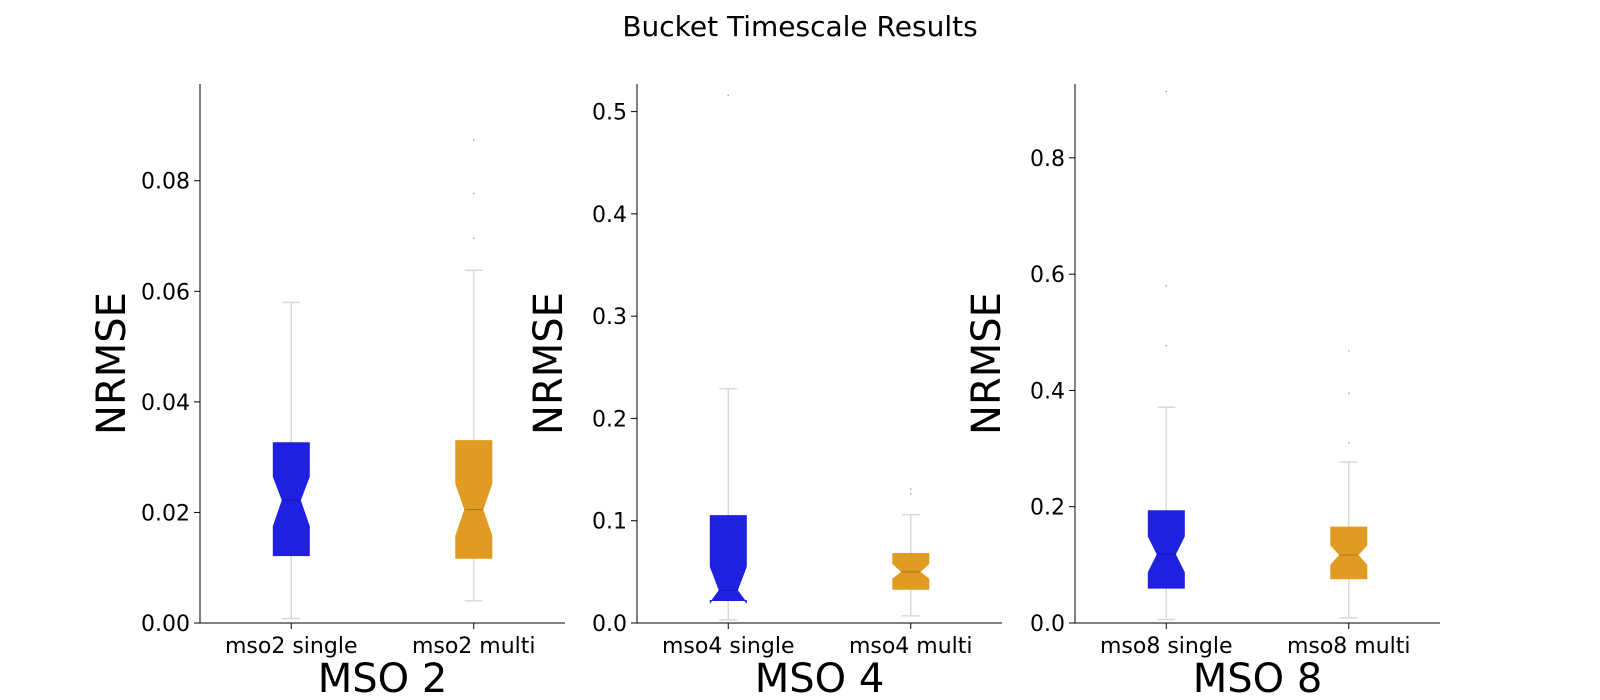 This screenshot has height=700, width=1600. Describe the element at coordinates (165, 403) in the screenshot. I see `y-tick-label: 0.04` at that location.